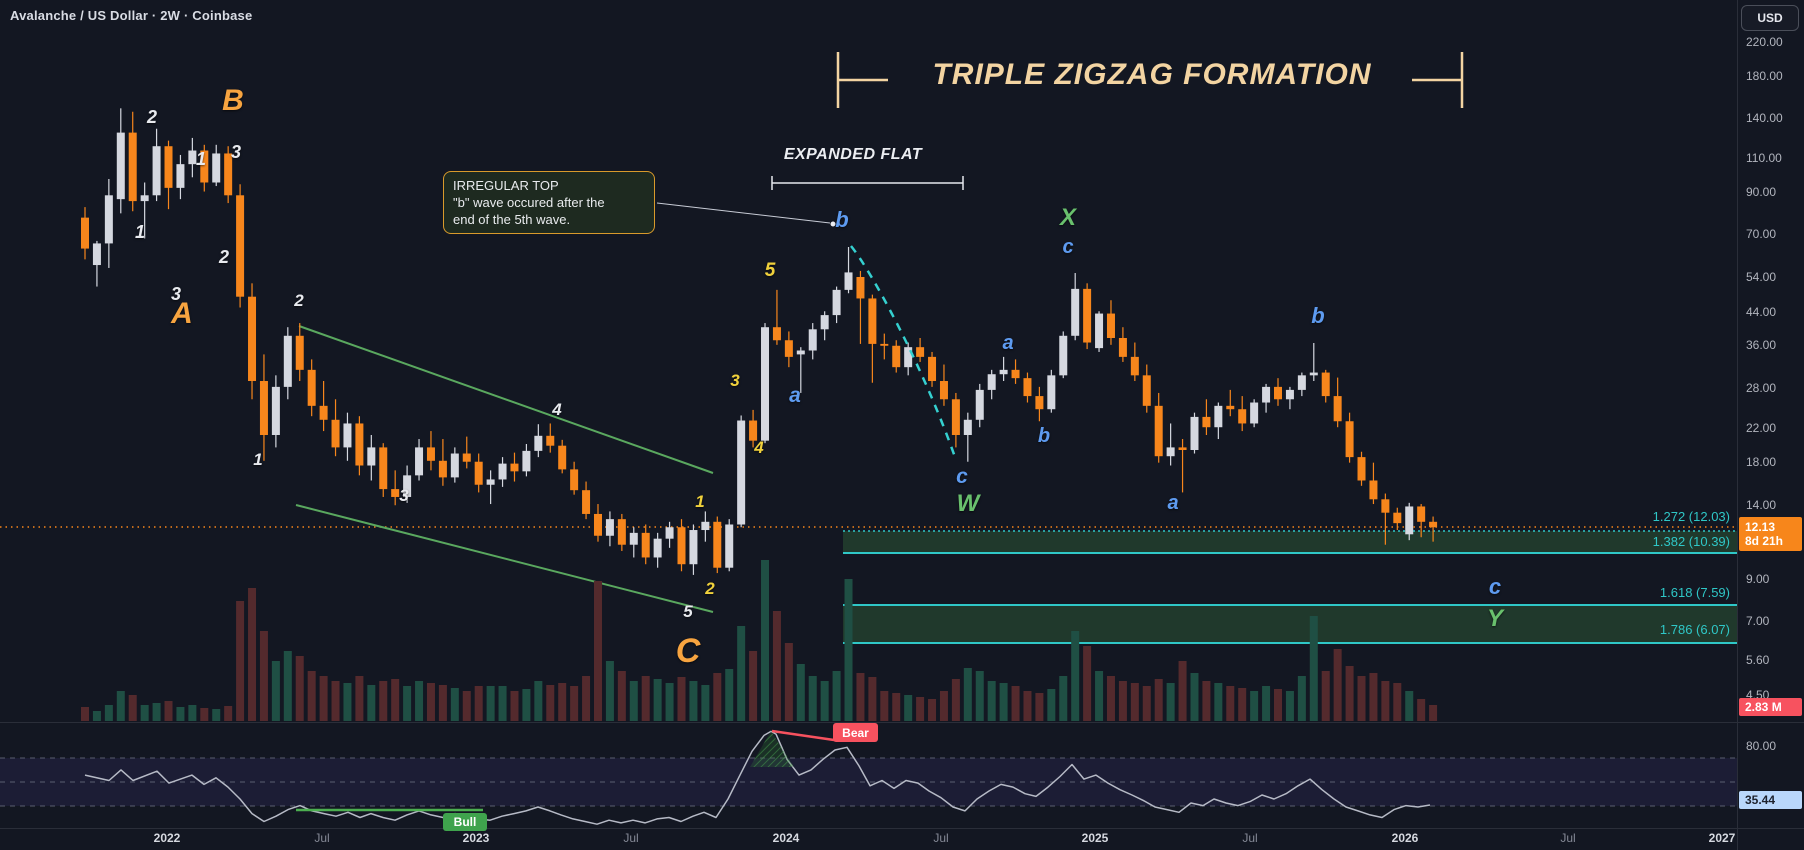 The height and width of the screenshot is (850, 1804). I want to click on wave-label-X: X, so click(1067, 218).